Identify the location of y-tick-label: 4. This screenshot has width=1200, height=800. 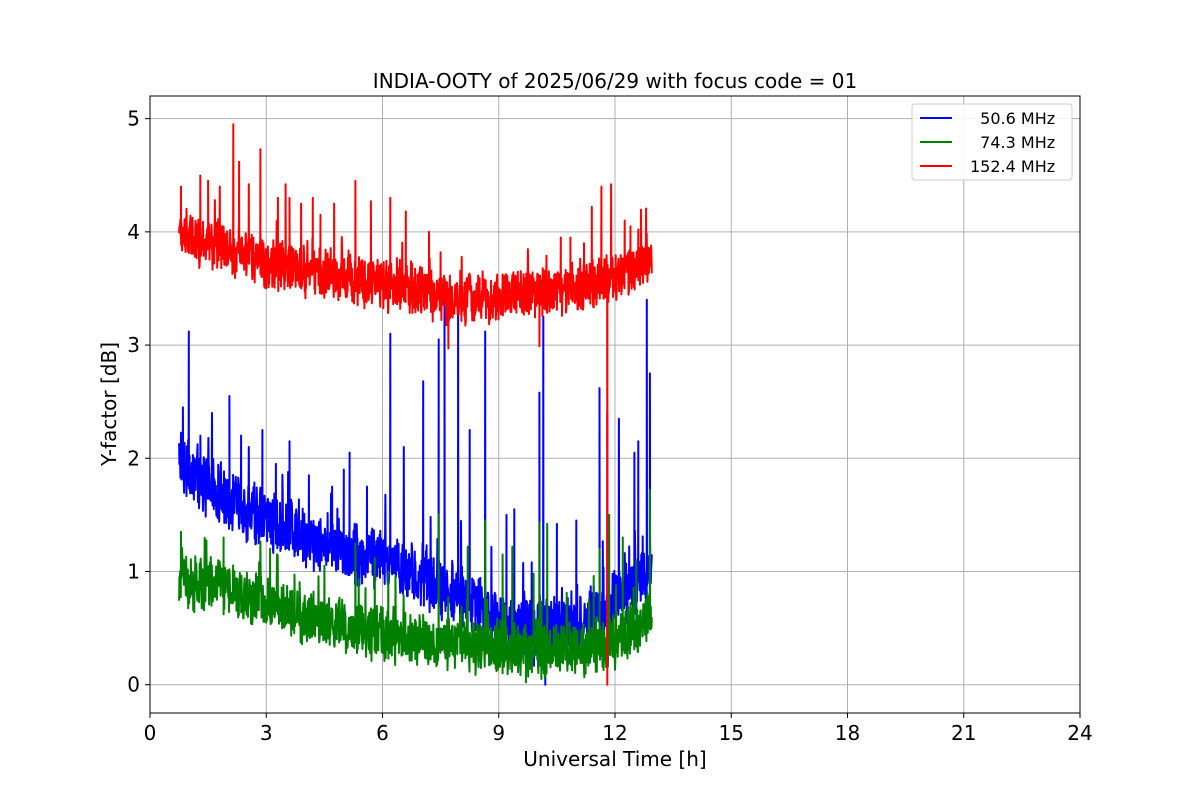
(133, 232).